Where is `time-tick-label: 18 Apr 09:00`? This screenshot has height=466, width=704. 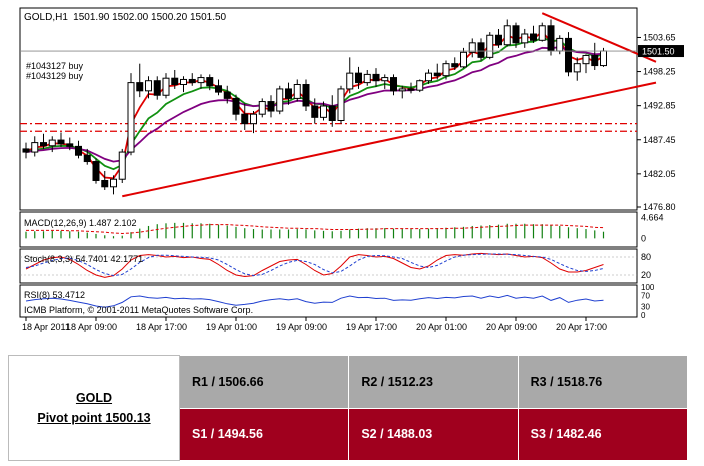
time-tick-label: 18 Apr 09:00 is located at coordinates (91, 327).